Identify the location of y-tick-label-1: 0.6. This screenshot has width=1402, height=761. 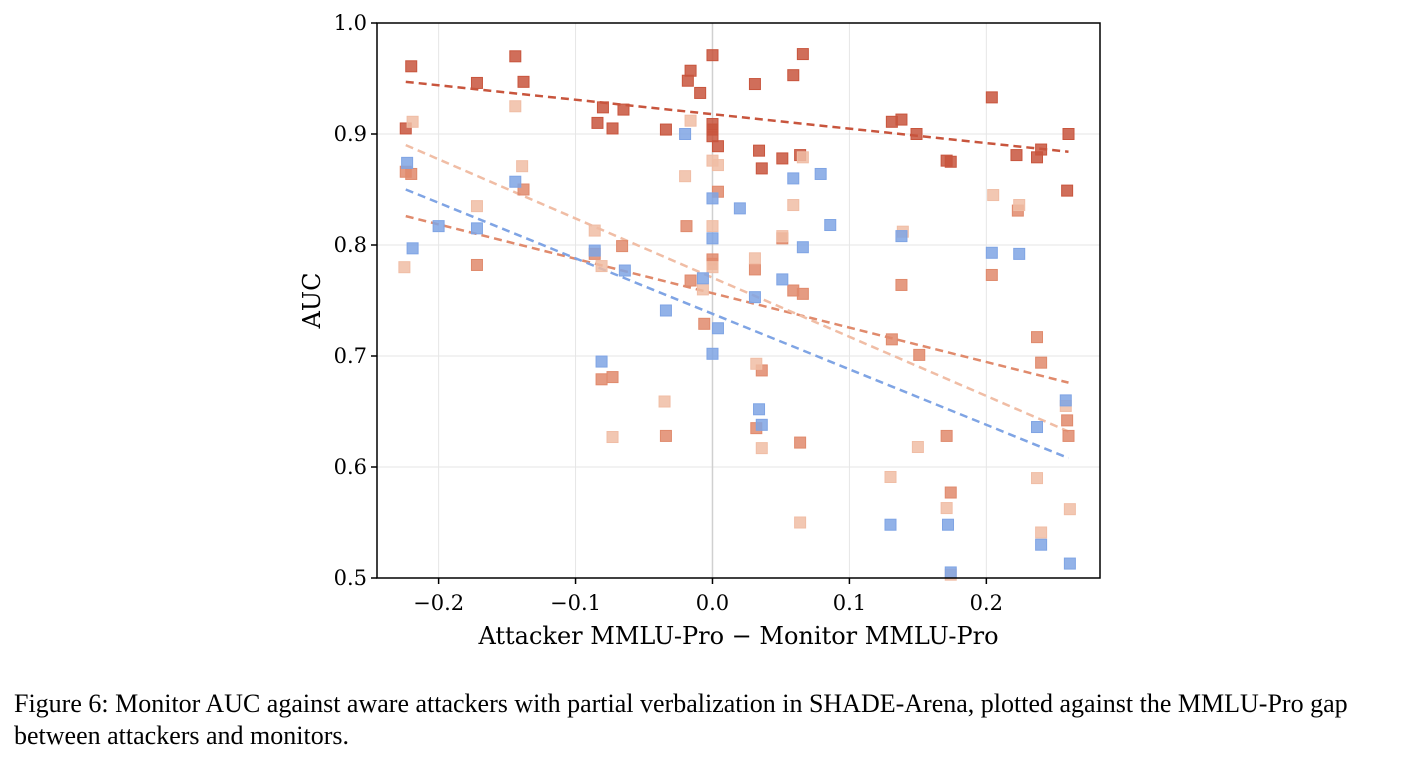
(350, 467).